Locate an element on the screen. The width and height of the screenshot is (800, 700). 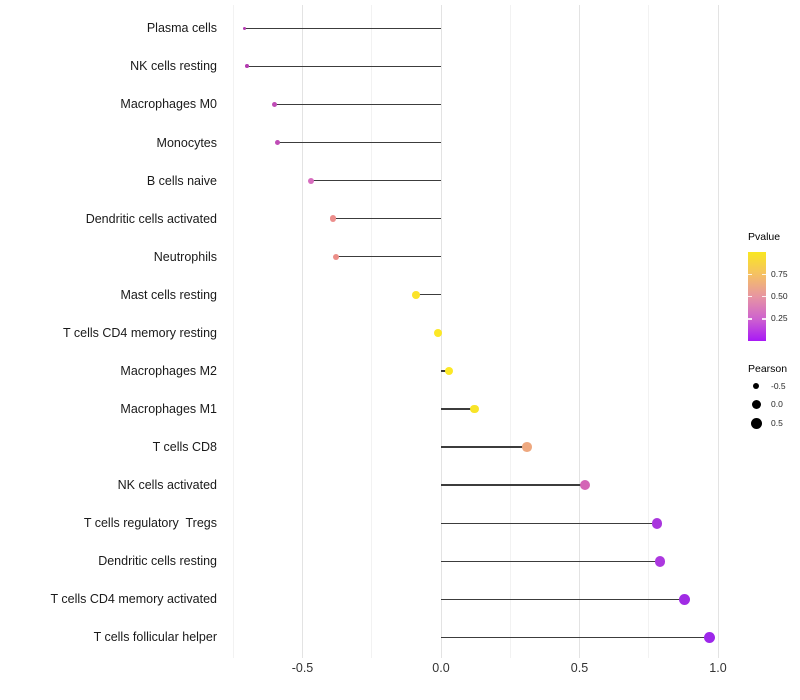
y-axis-label: NK cells resting is located at coordinates (173, 66).